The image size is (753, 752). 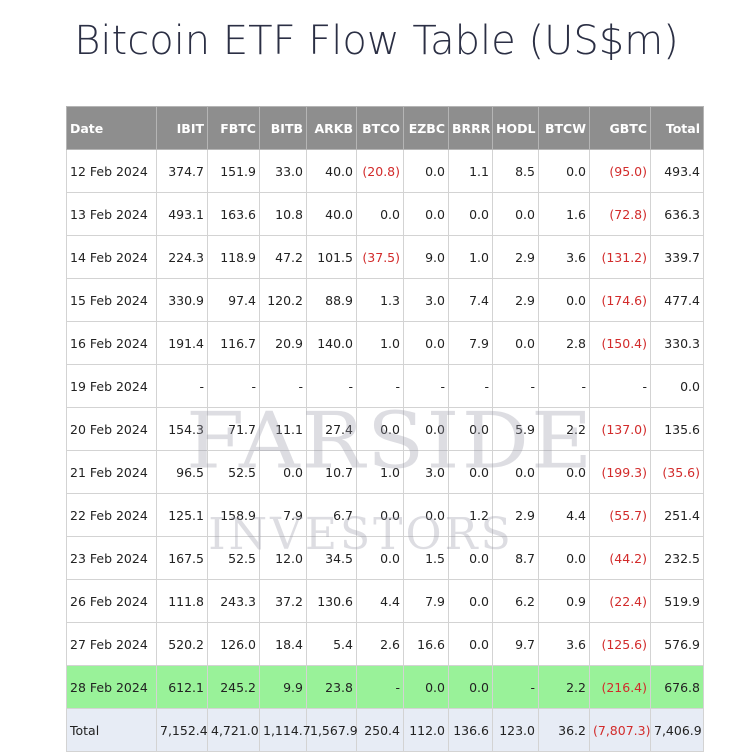 What do you see at coordinates (233, 601) in the screenshot?
I see `value-cell: 243.3` at bounding box center [233, 601].